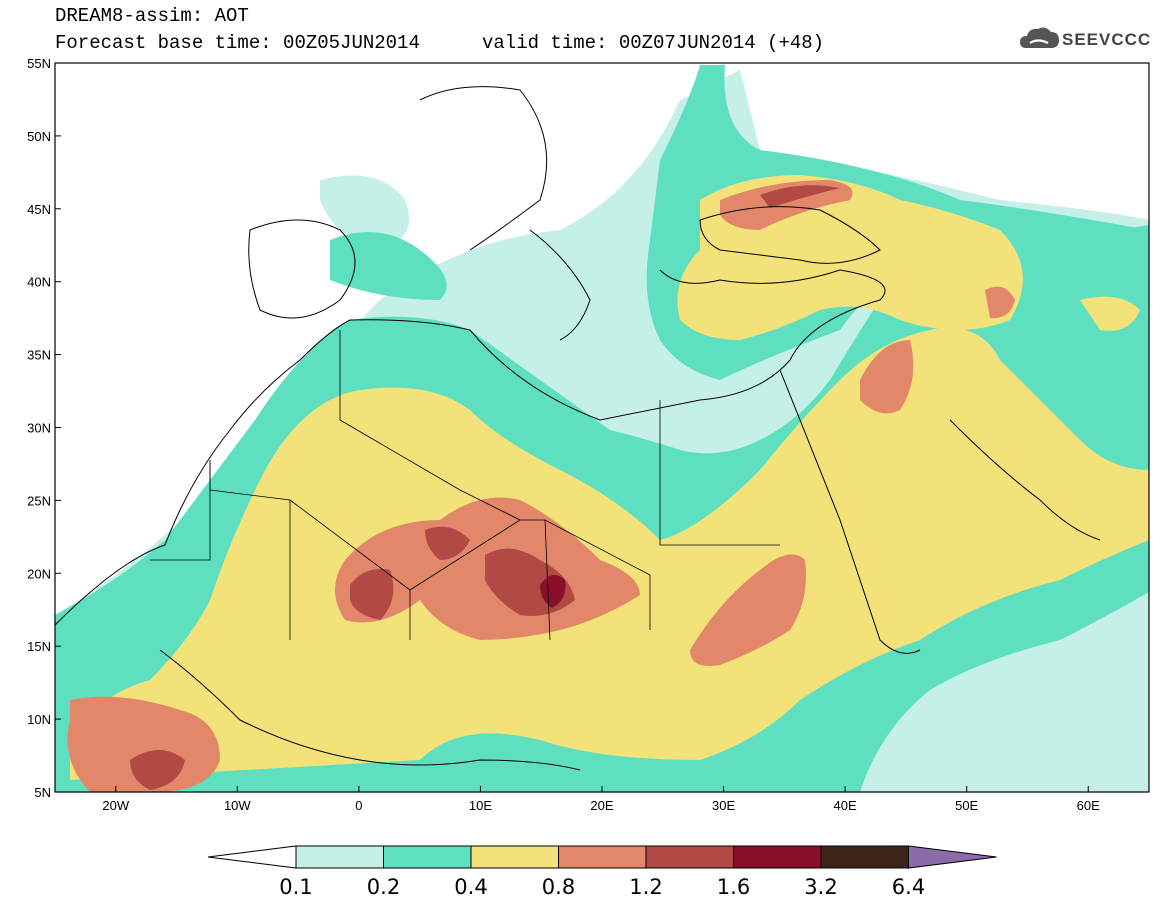  What do you see at coordinates (115, 805) in the screenshot?
I see `lon-label: 20W` at bounding box center [115, 805].